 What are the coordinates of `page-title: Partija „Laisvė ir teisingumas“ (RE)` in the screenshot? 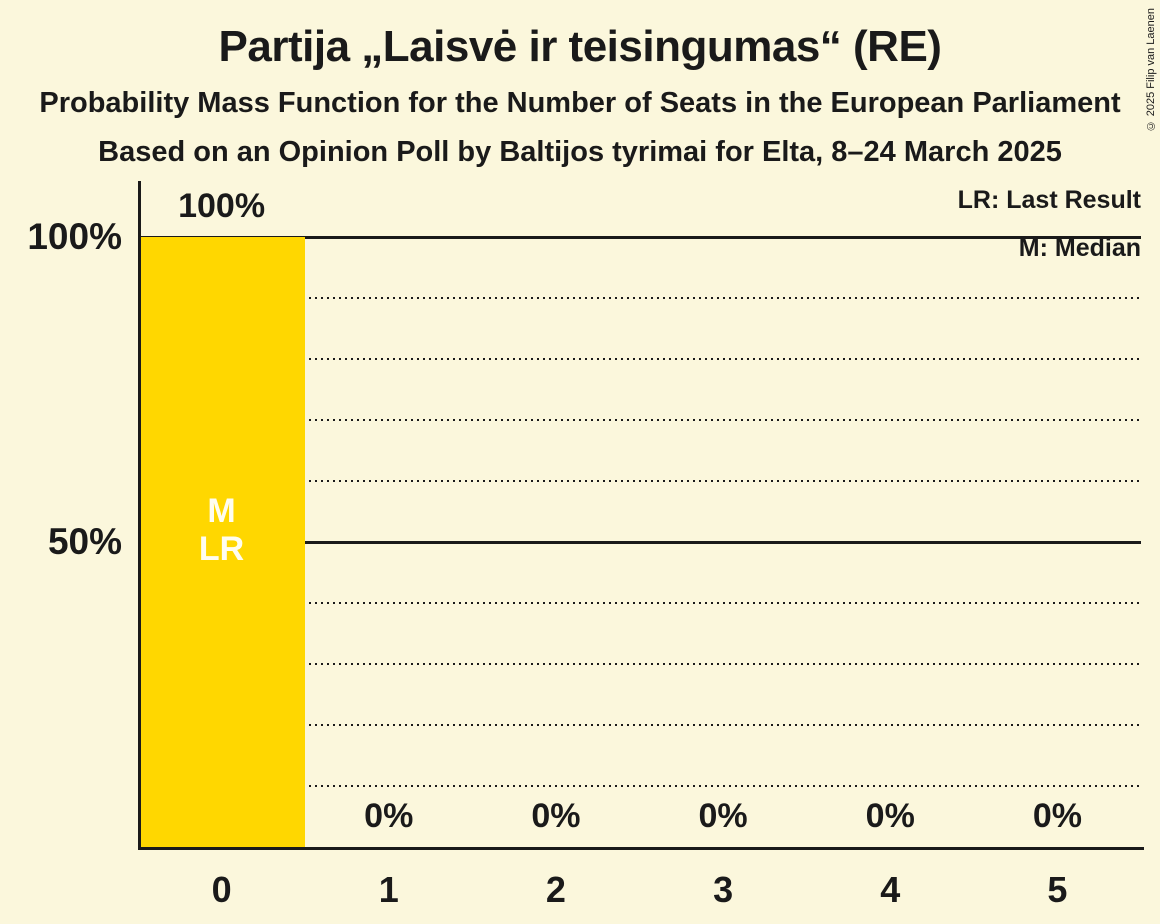 It's located at (580, 46).